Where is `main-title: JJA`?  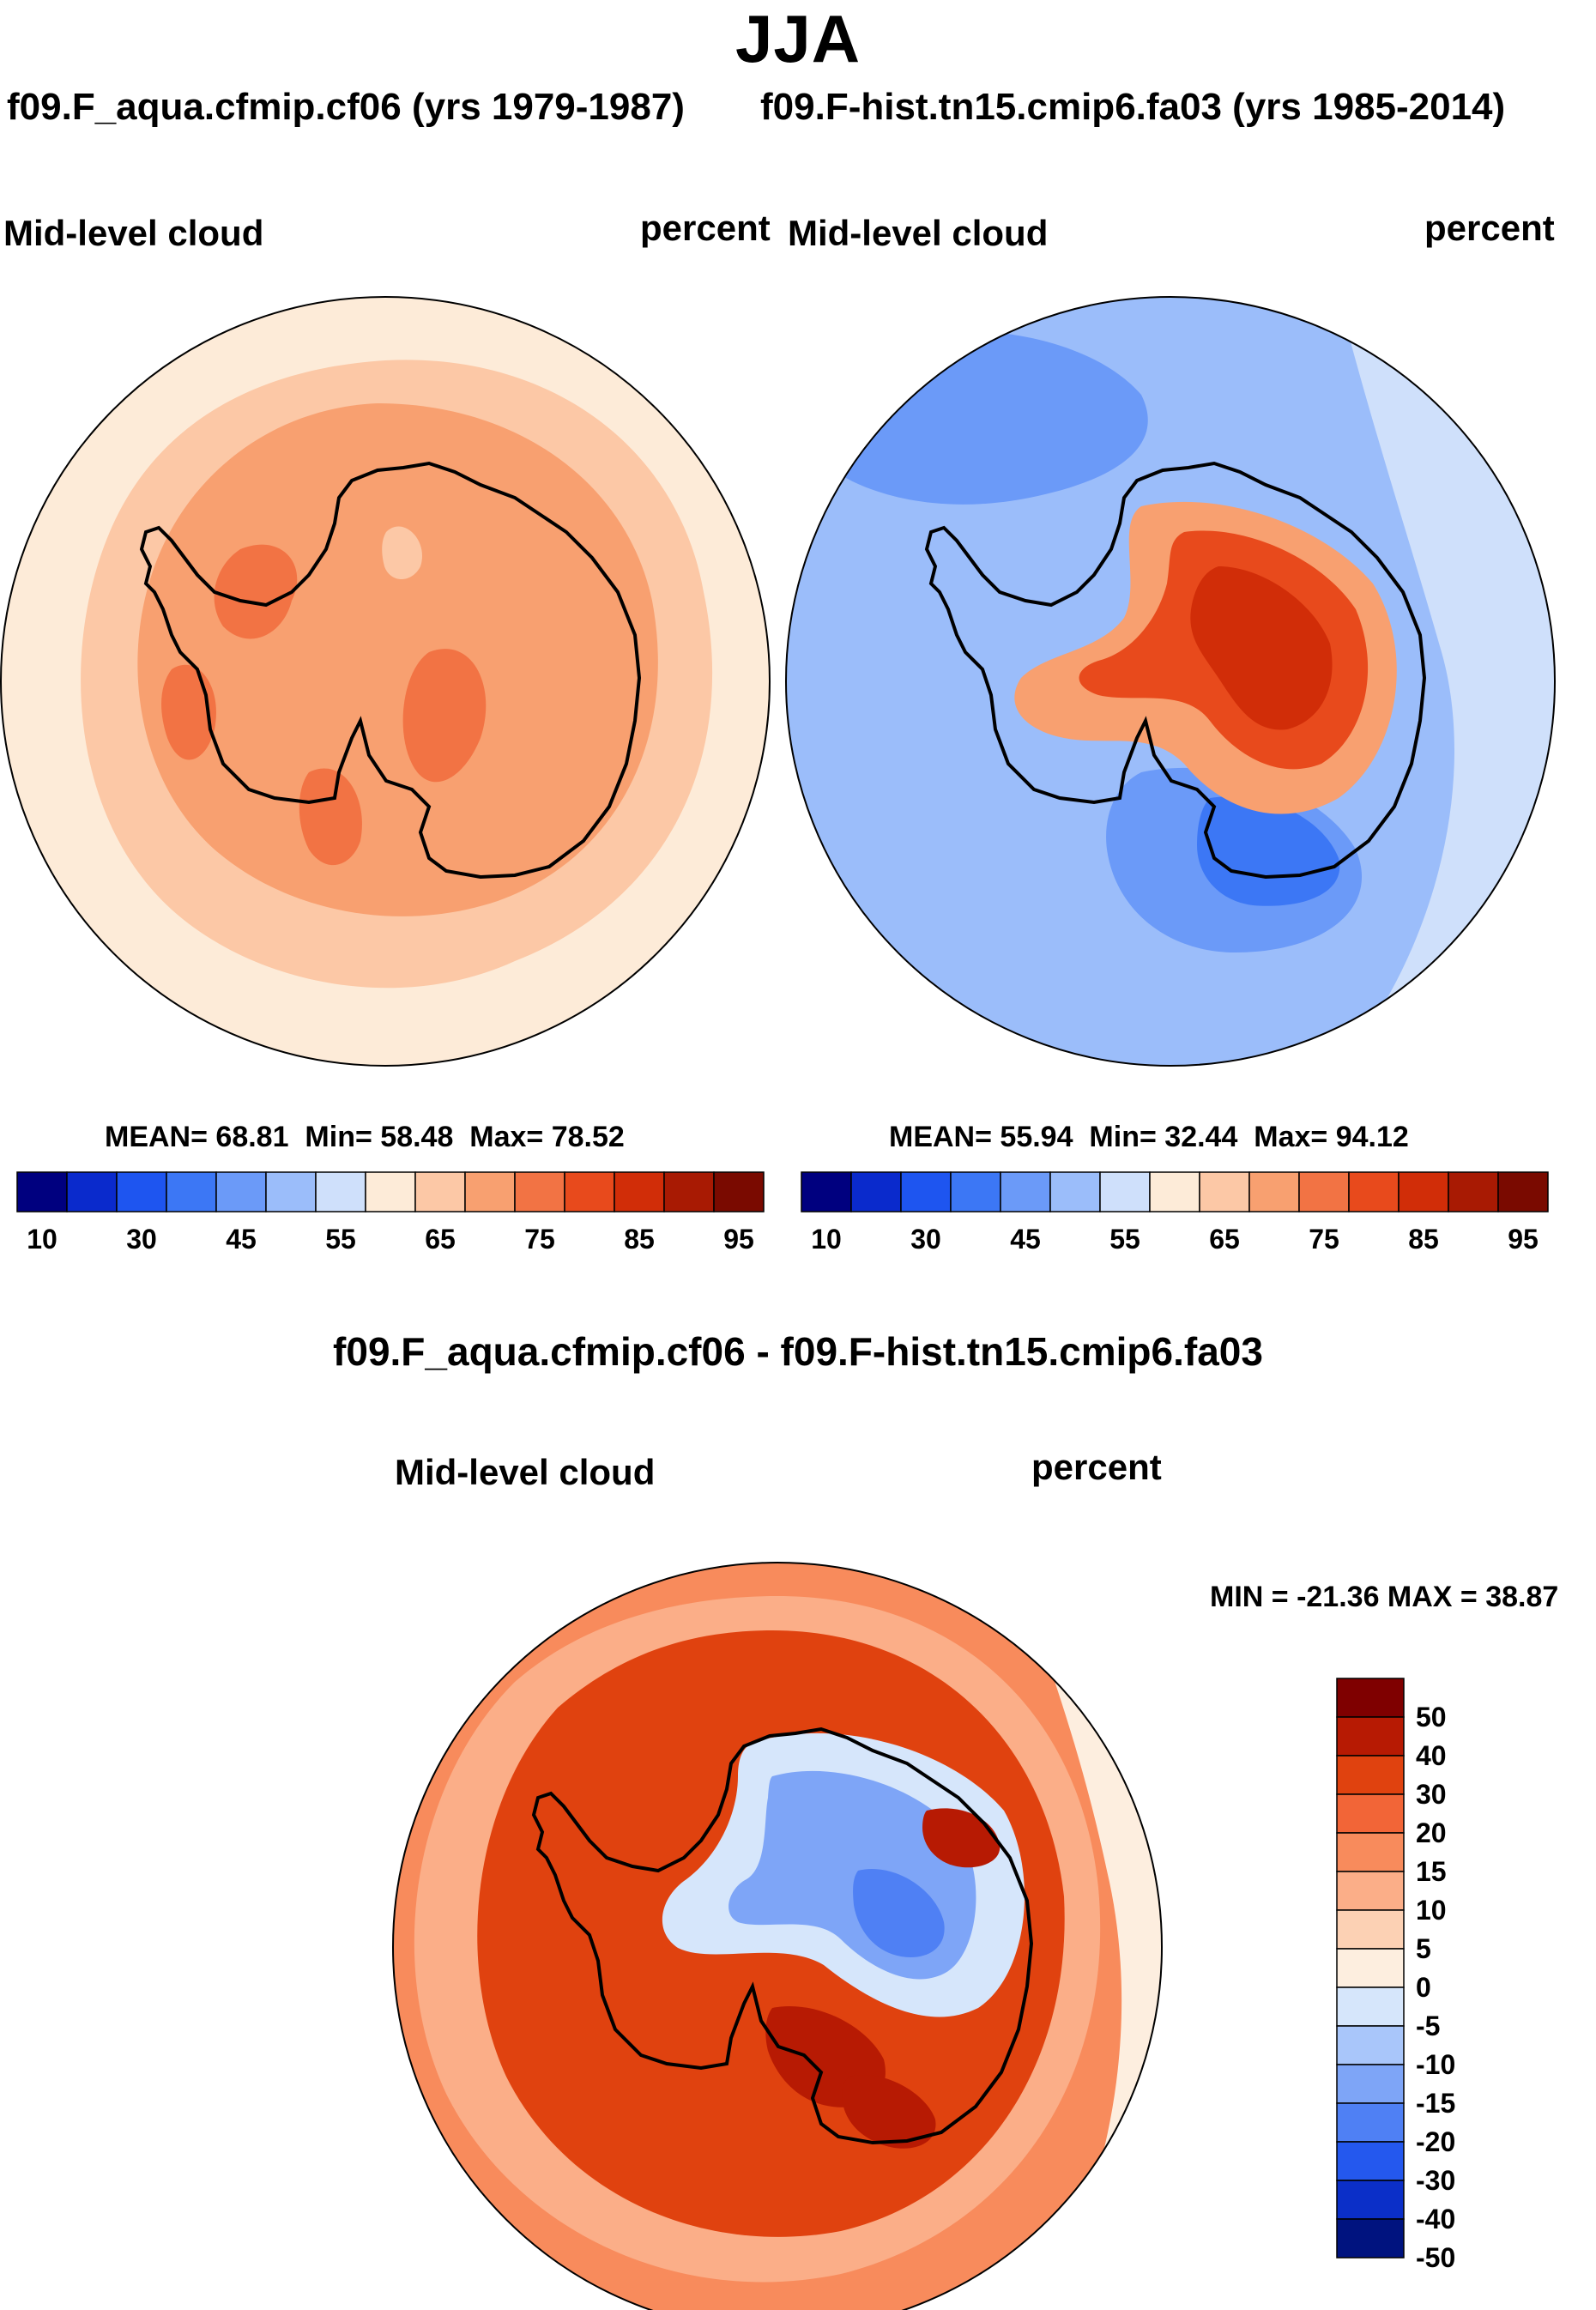 main-title: JJA is located at coordinates (798, 38).